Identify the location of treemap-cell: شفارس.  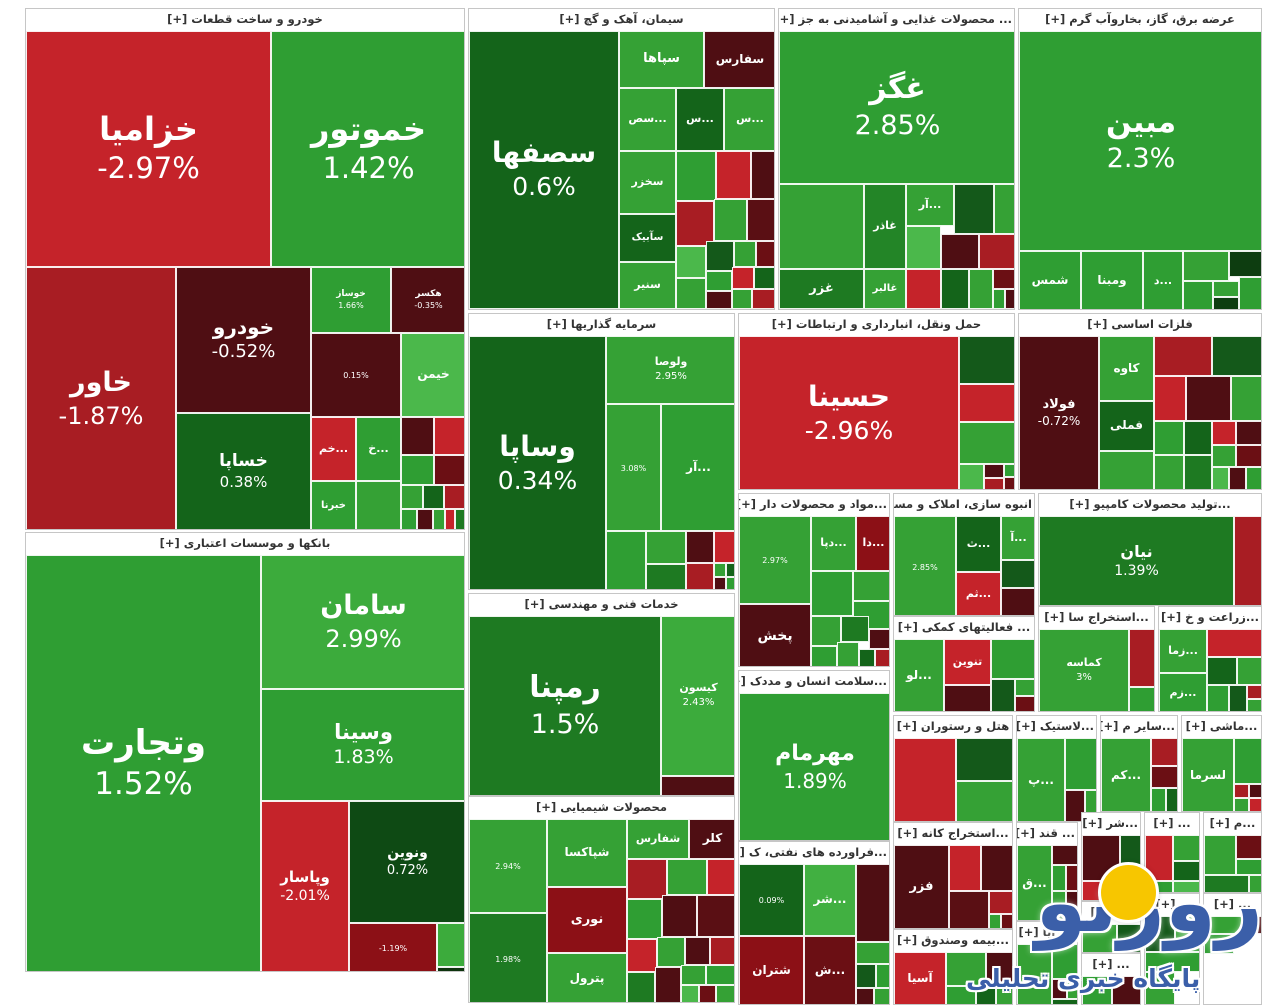
(658, 839).